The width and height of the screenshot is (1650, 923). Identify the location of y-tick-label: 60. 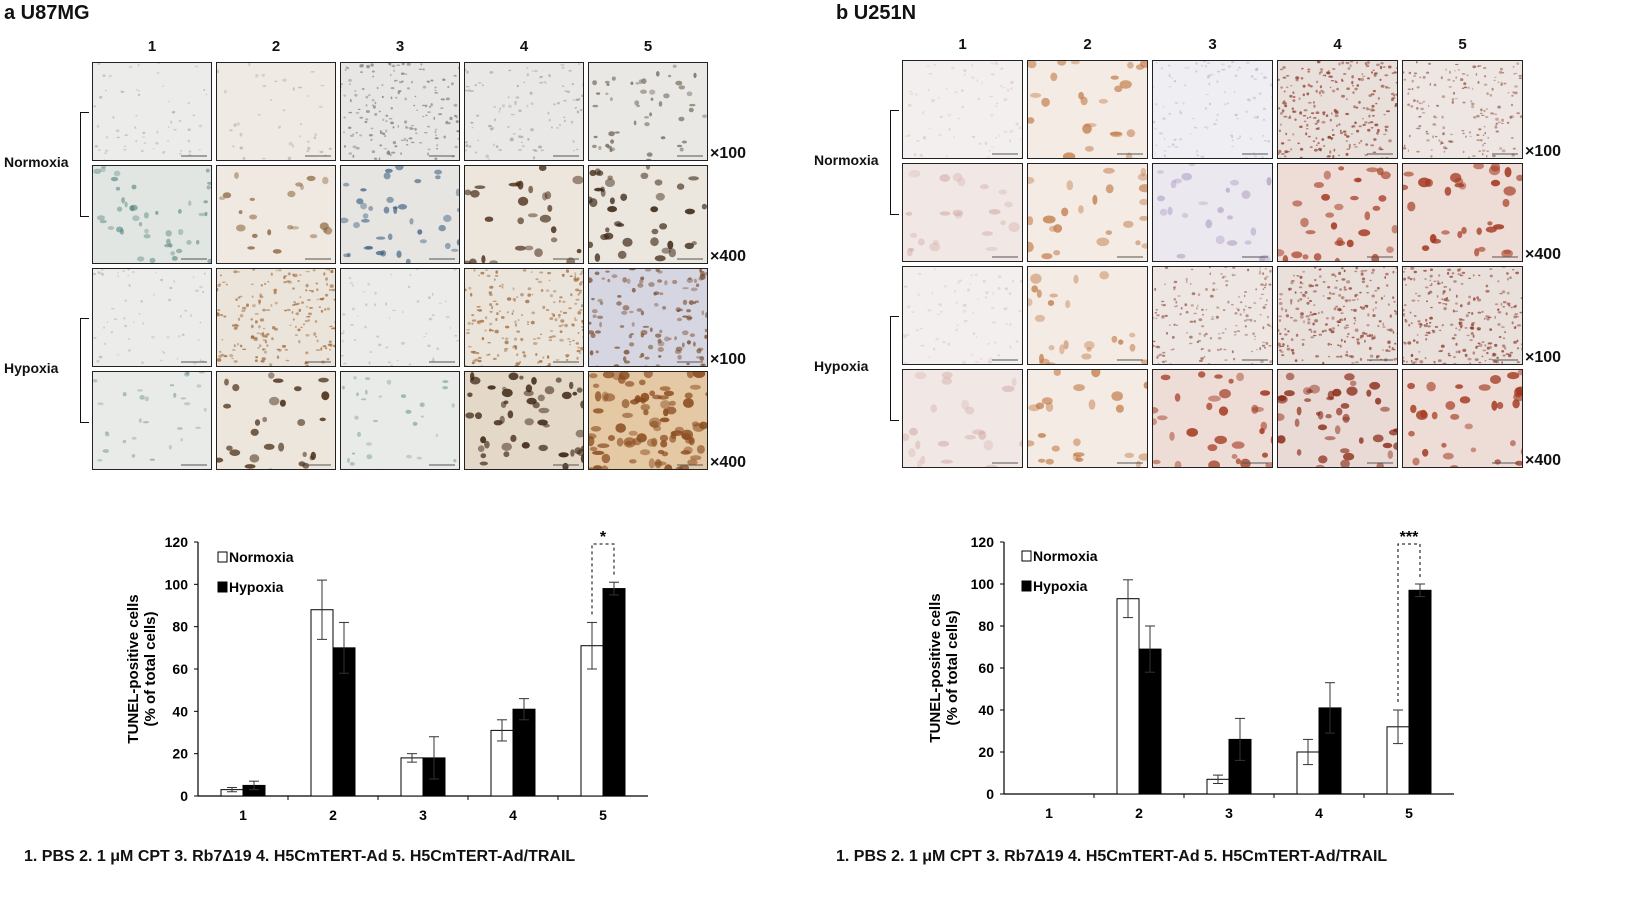
(986, 668).